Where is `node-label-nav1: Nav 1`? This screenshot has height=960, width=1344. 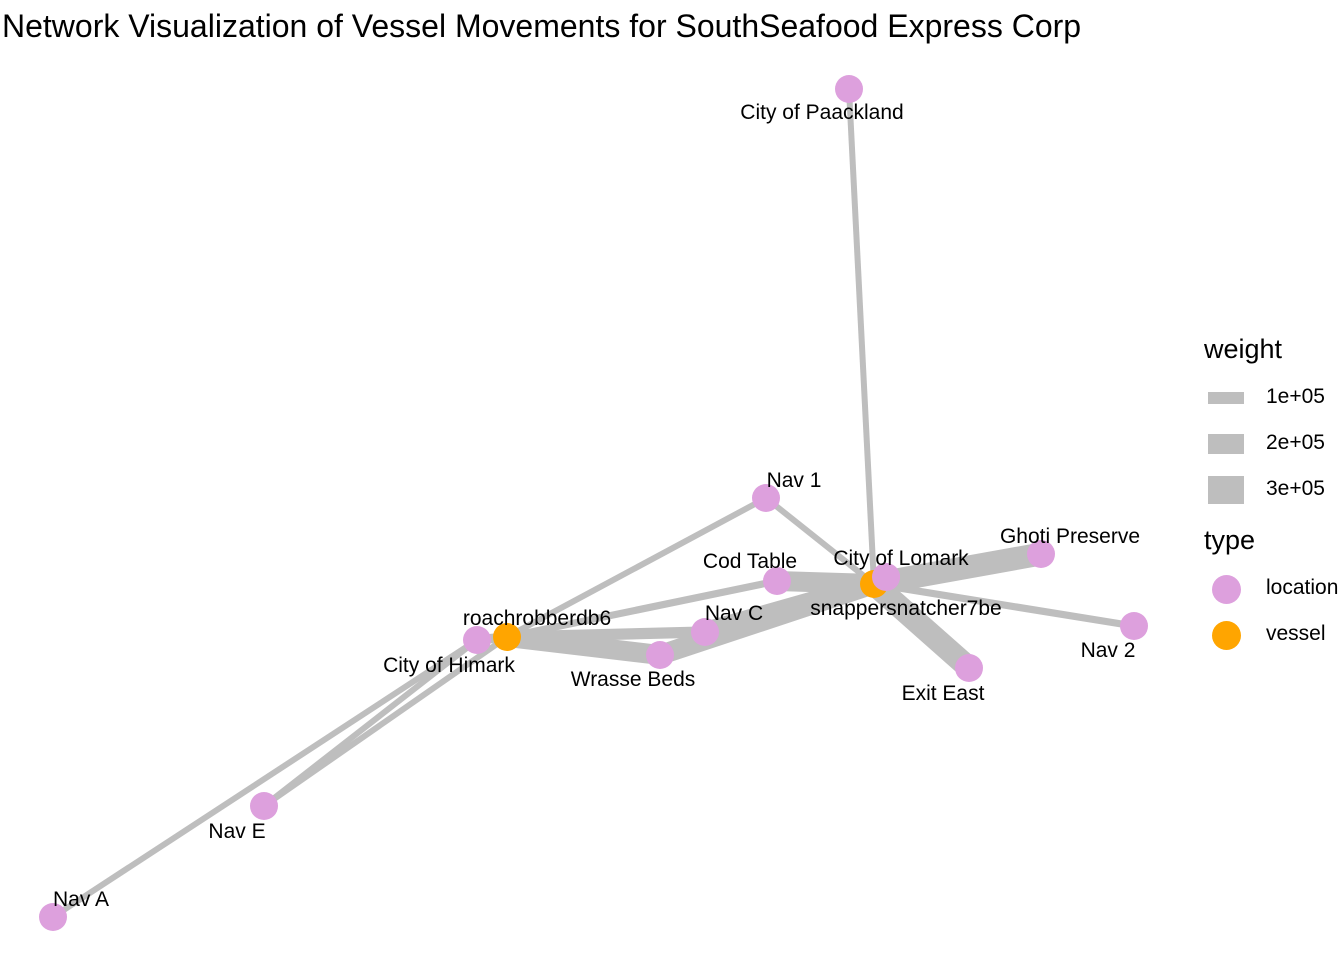
node-label-nav1: Nav 1 is located at coordinates (794, 480).